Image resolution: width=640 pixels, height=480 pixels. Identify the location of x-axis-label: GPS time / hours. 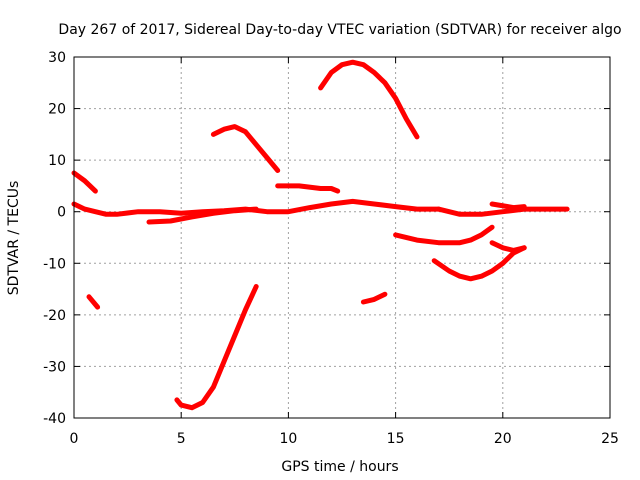
(339, 467).